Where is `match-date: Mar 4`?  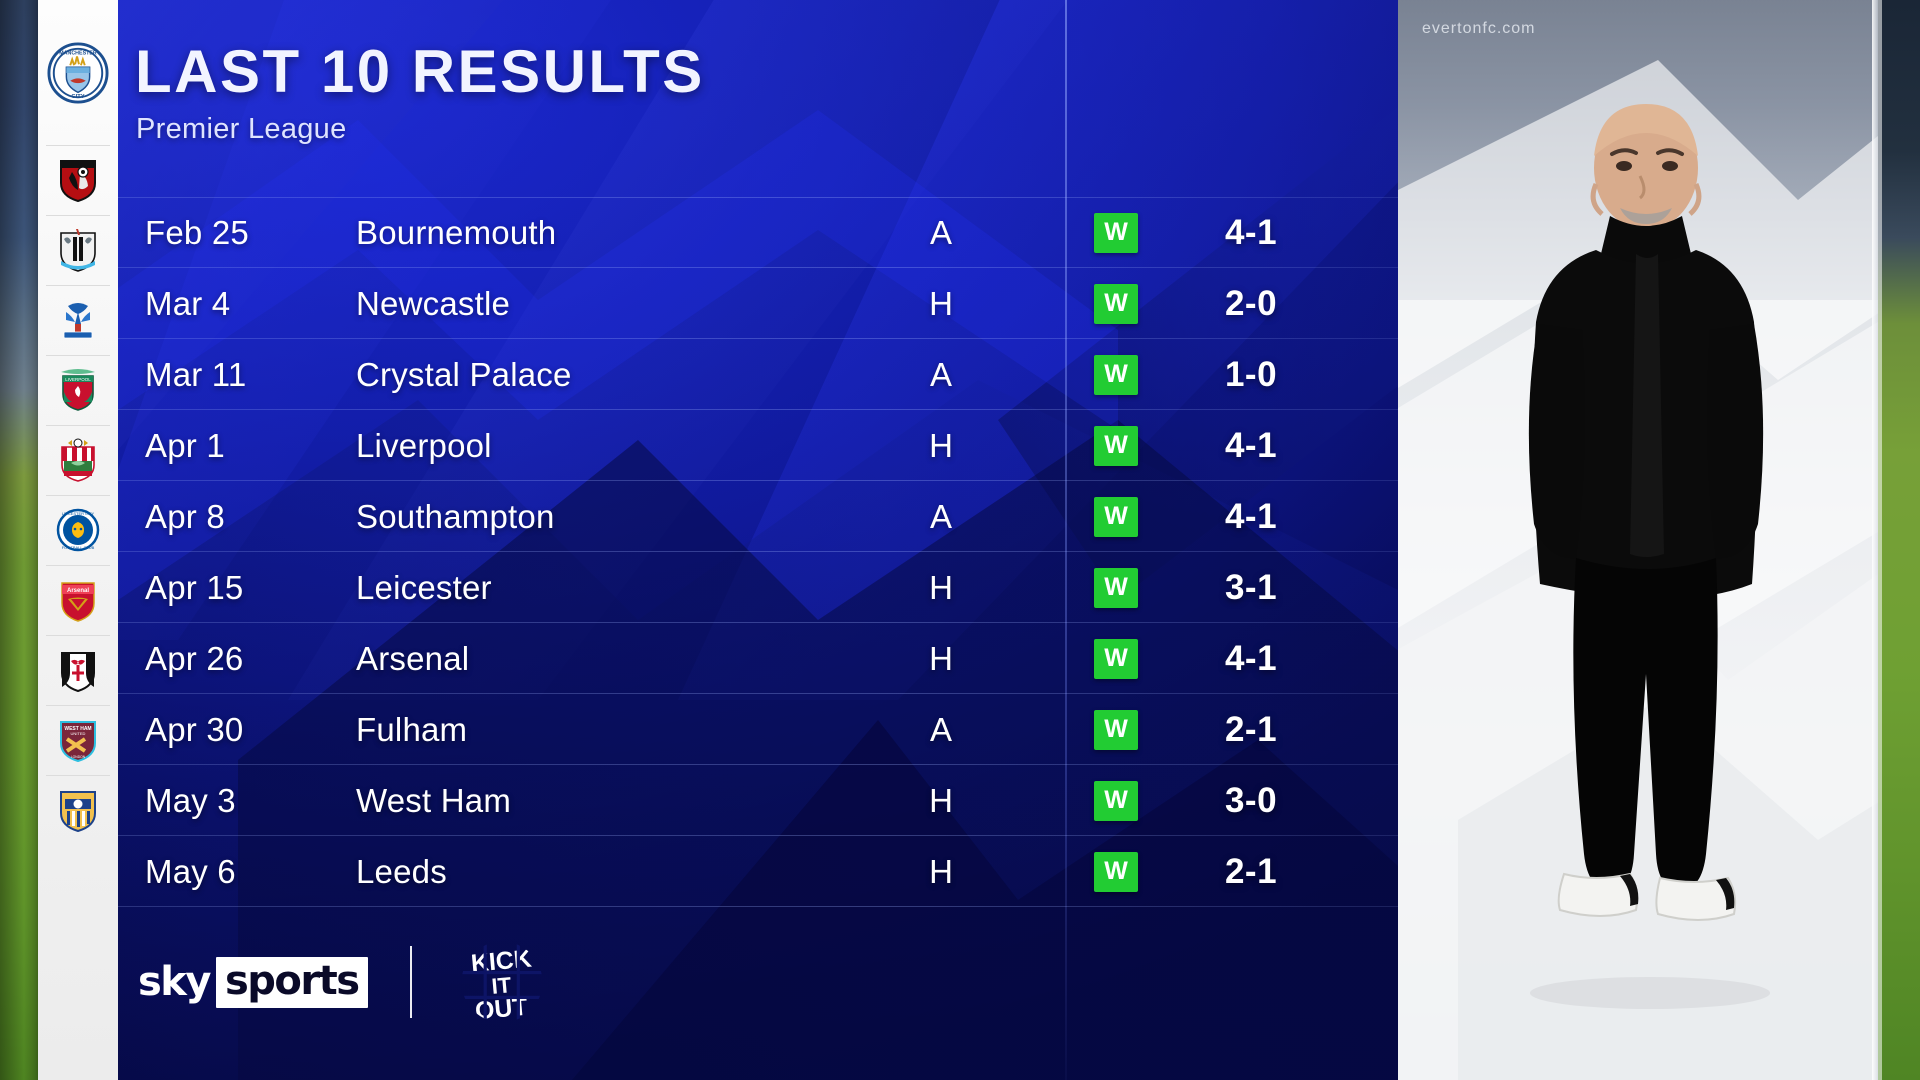 match-date: Mar 4 is located at coordinates (188, 303).